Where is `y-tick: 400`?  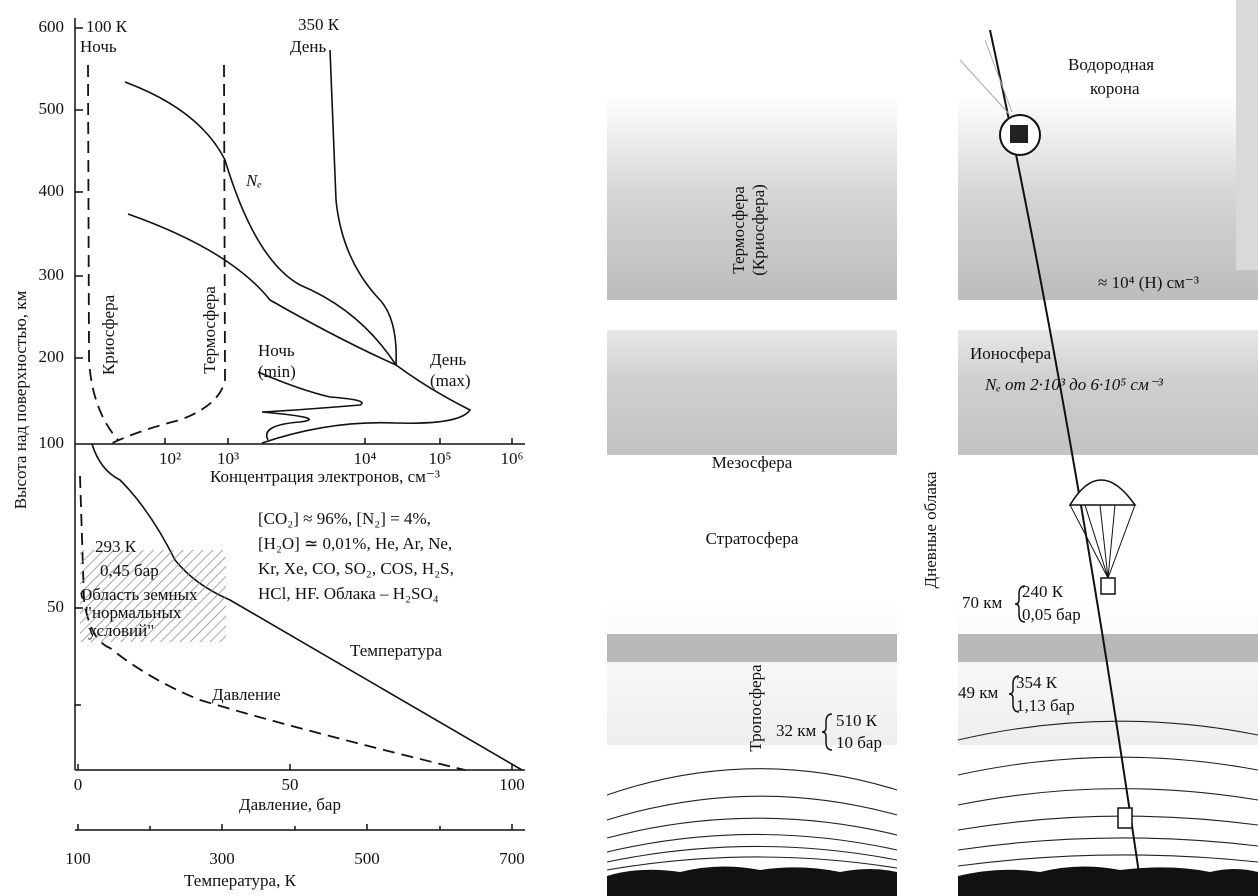
y-tick: 400 is located at coordinates (52, 190).